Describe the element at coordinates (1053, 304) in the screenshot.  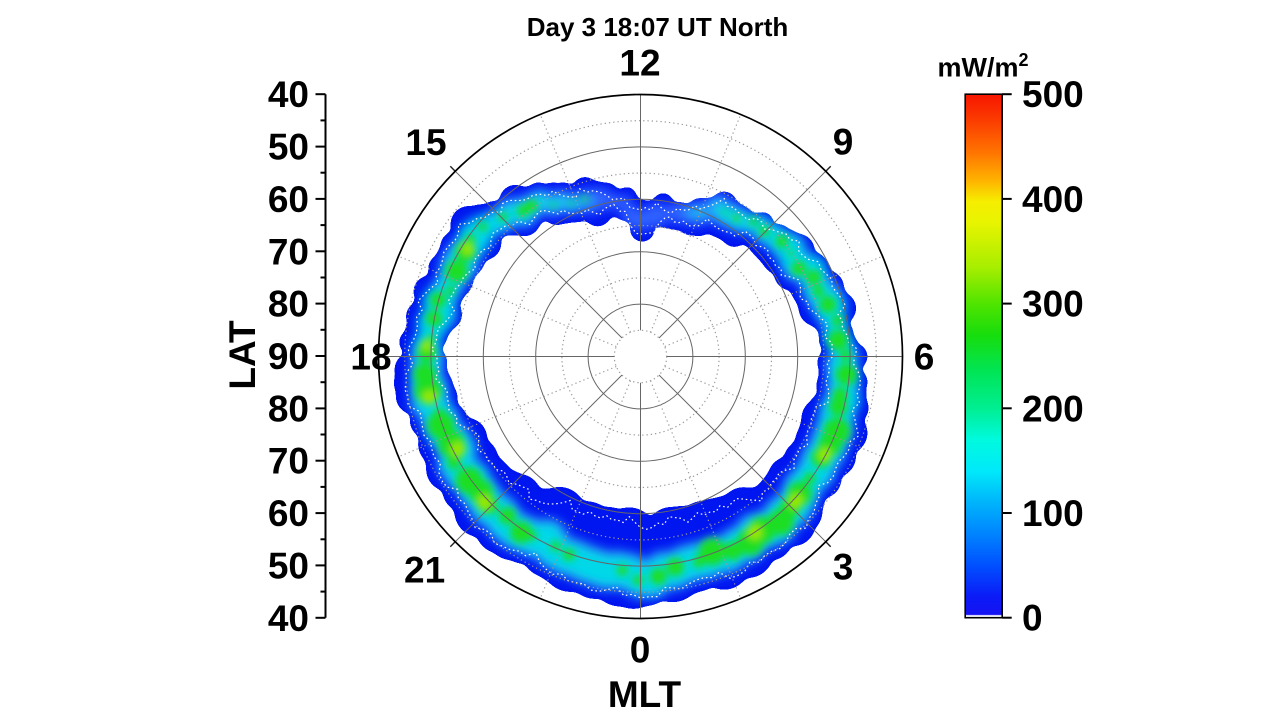
I see `svg-text: 300` at that location.